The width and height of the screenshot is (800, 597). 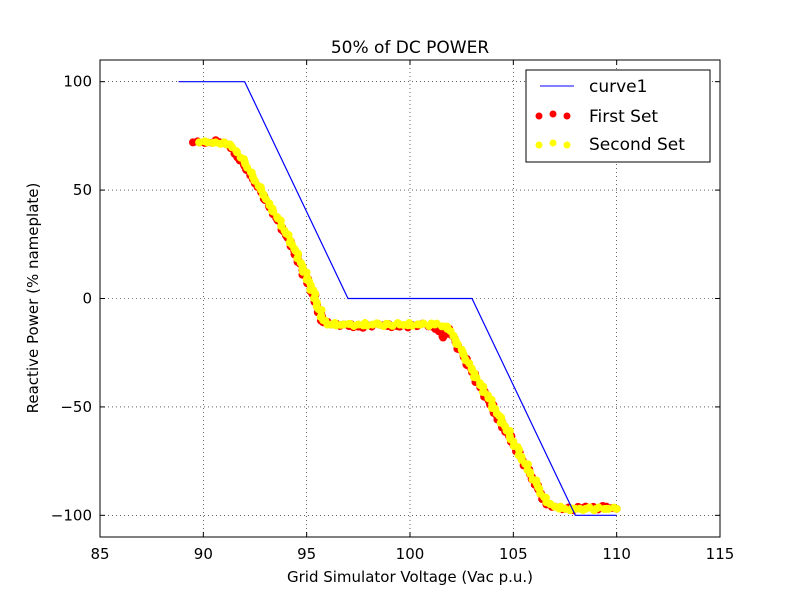 What do you see at coordinates (77, 82) in the screenshot?
I see `y-tick-label: 100` at bounding box center [77, 82].